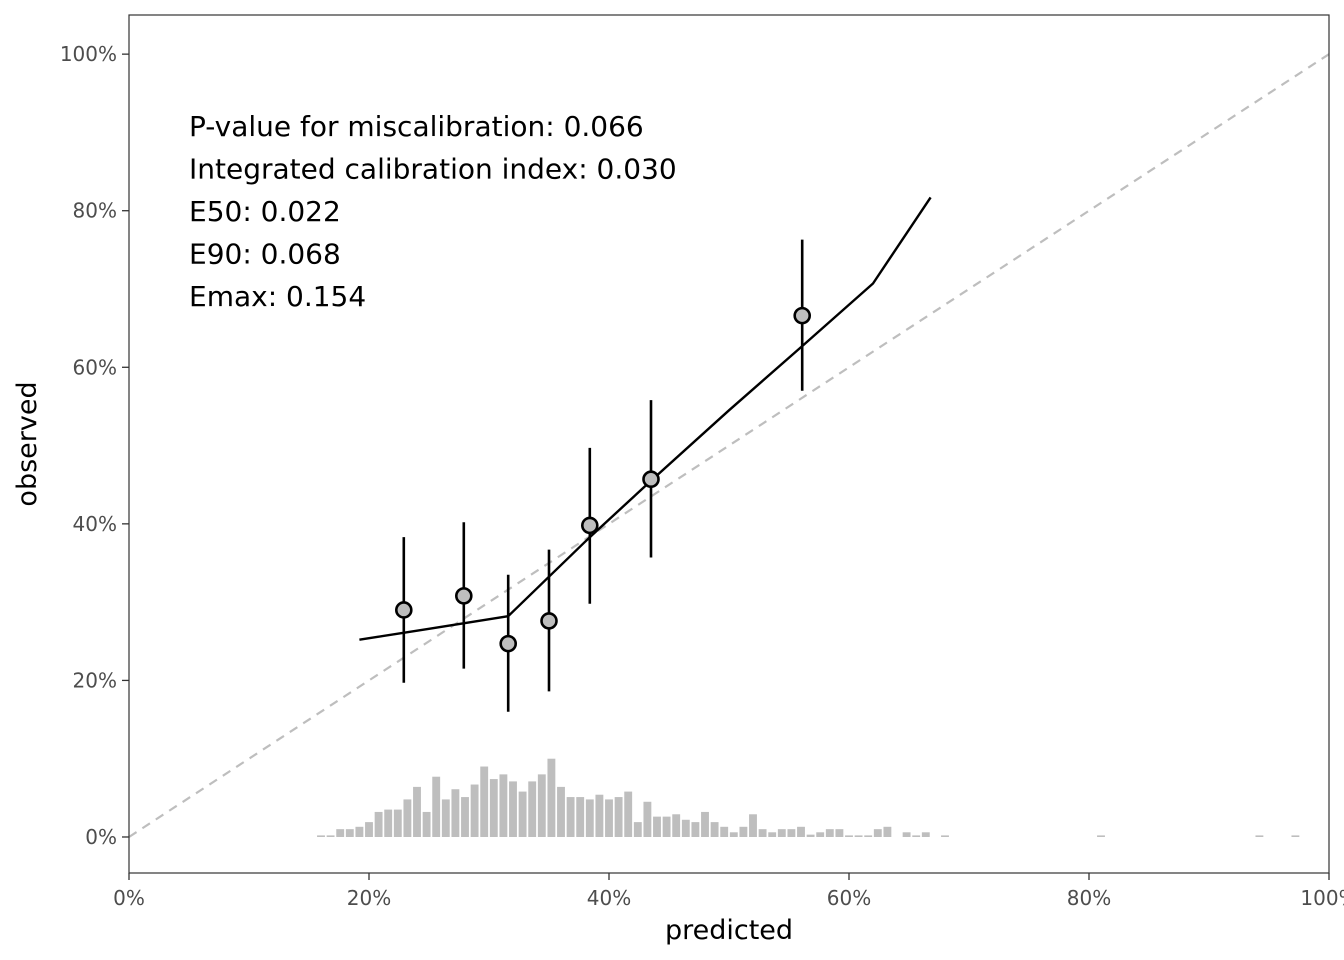 The width and height of the screenshot is (1344, 960). What do you see at coordinates (1322, 898) in the screenshot?
I see `x-tick-label: 100%` at bounding box center [1322, 898].